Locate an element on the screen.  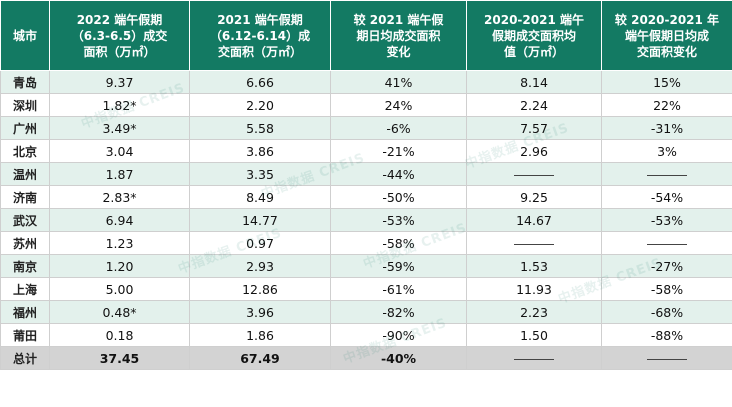
header-change-vs-2021: 较 2021 端午假 期日均成交面积 变化 is located at coordinates (398, 35).